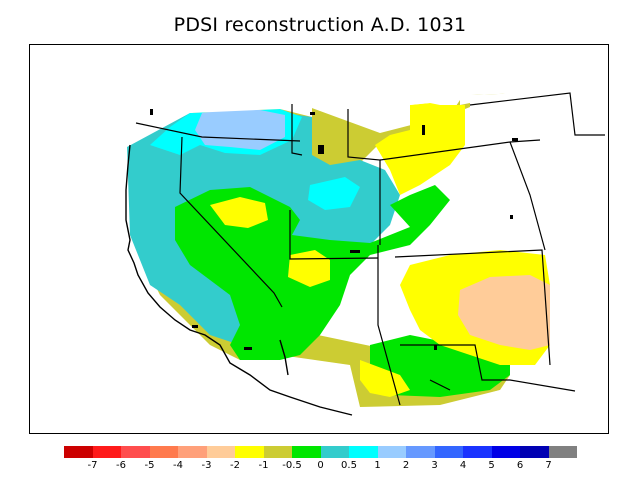  What do you see at coordinates (240, 128) in the screenshot?
I see `region-wet-moderate-nw` at bounding box center [240, 128].